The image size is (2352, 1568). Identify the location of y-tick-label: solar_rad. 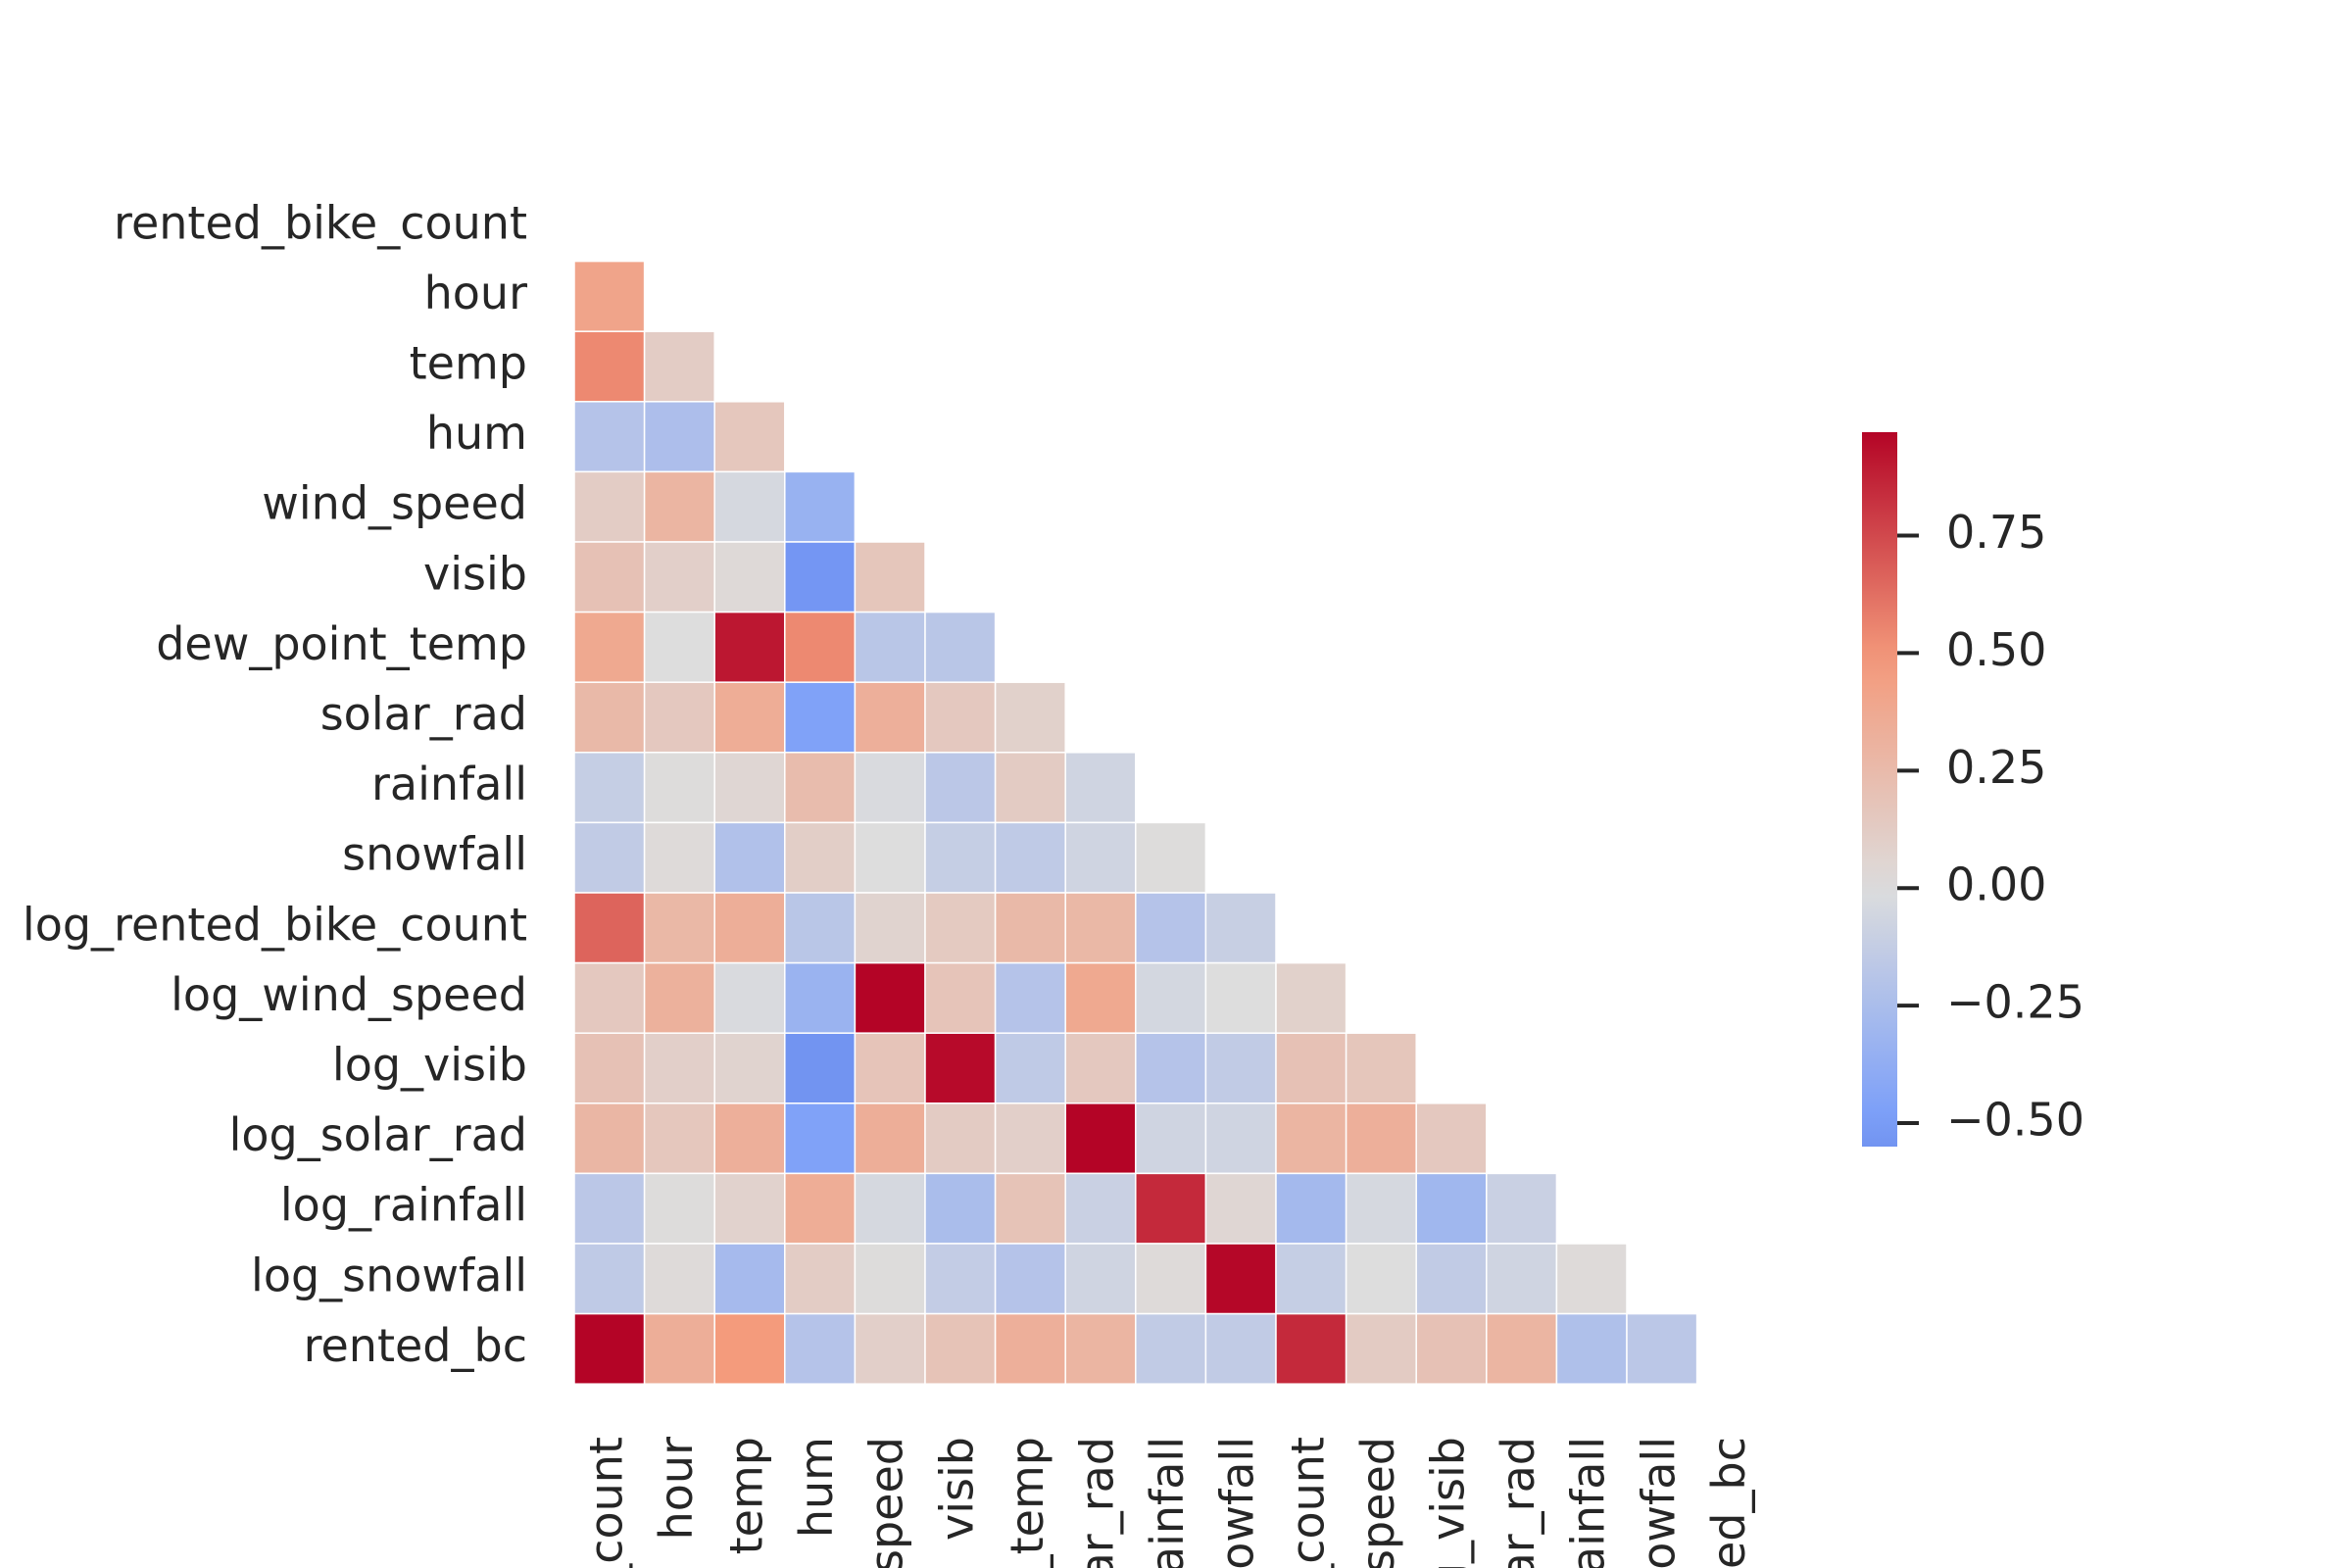
(423, 714).